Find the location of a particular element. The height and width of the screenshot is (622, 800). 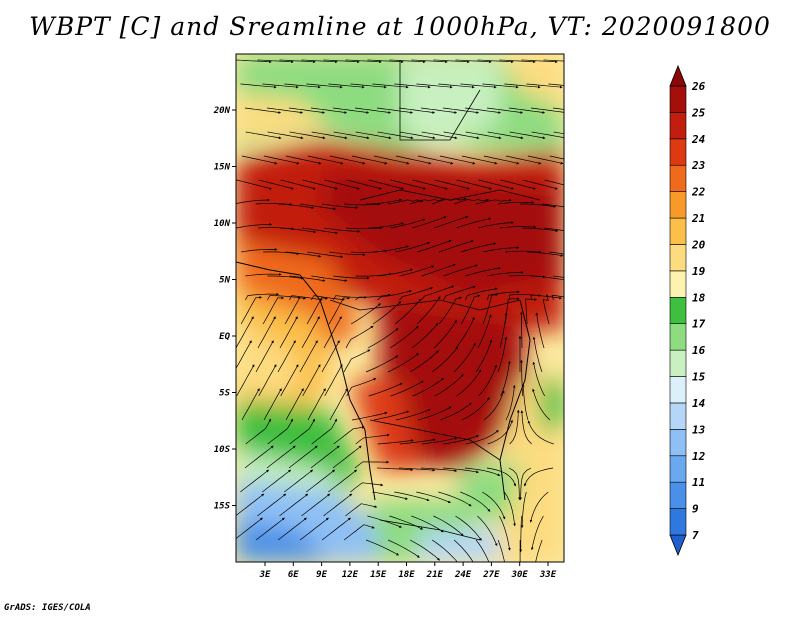

grads-credit: GrADS: IGES/COLA is located at coordinates (47, 608).